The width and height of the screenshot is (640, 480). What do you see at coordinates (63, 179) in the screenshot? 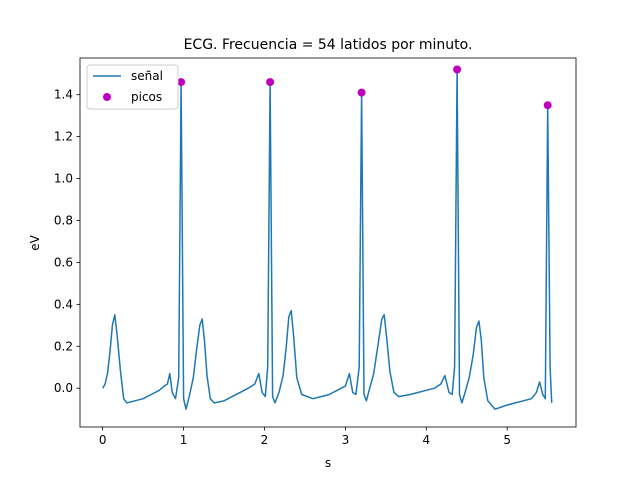
I see `y-tick-label: 1.0` at bounding box center [63, 179].